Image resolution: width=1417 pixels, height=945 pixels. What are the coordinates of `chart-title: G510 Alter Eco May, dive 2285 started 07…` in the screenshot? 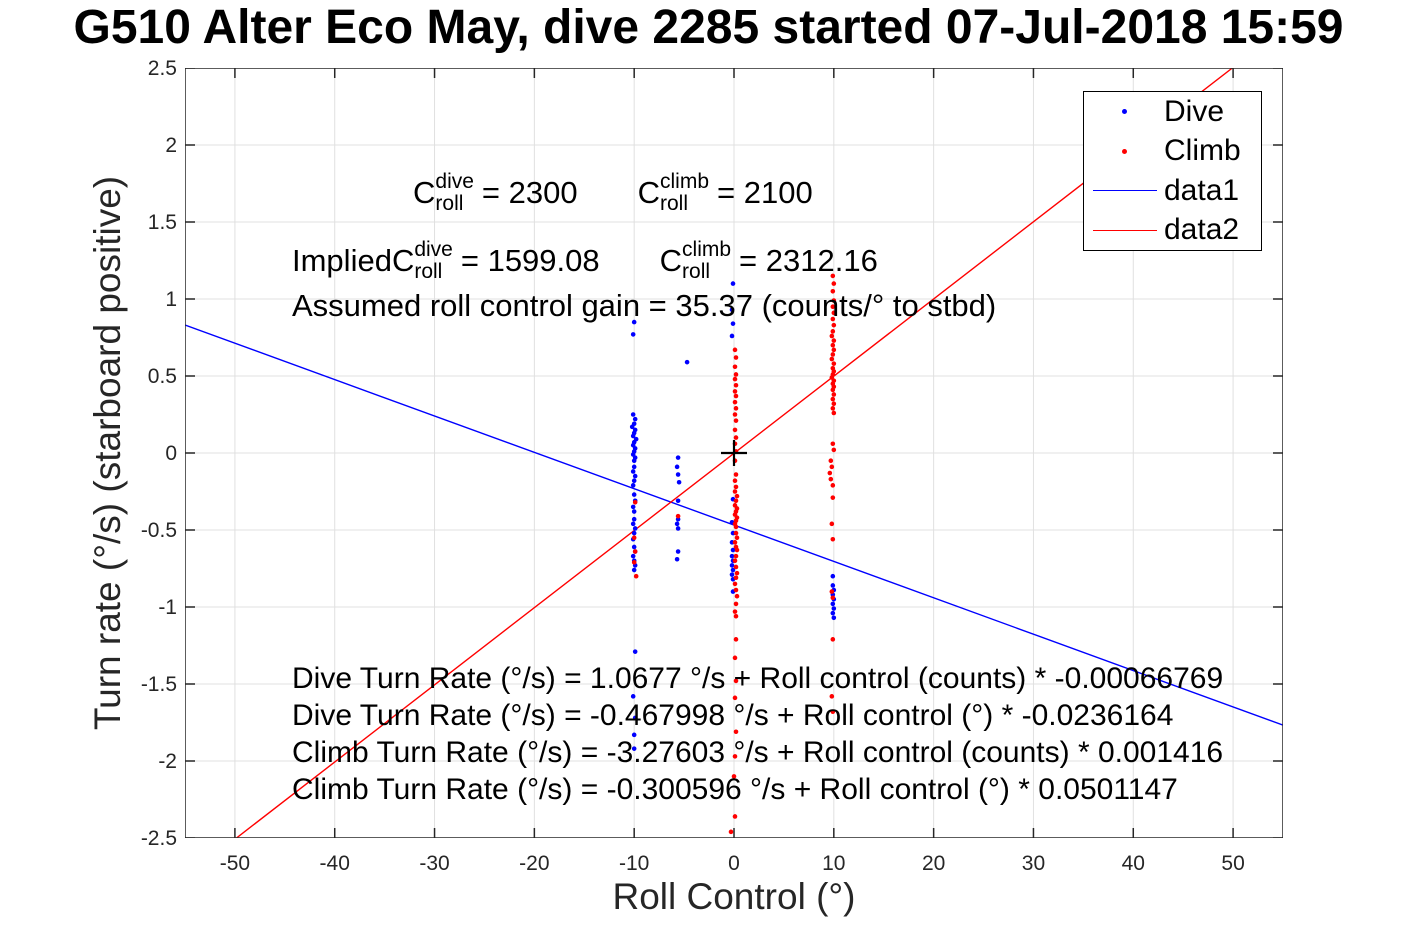 It's located at (708, 27).